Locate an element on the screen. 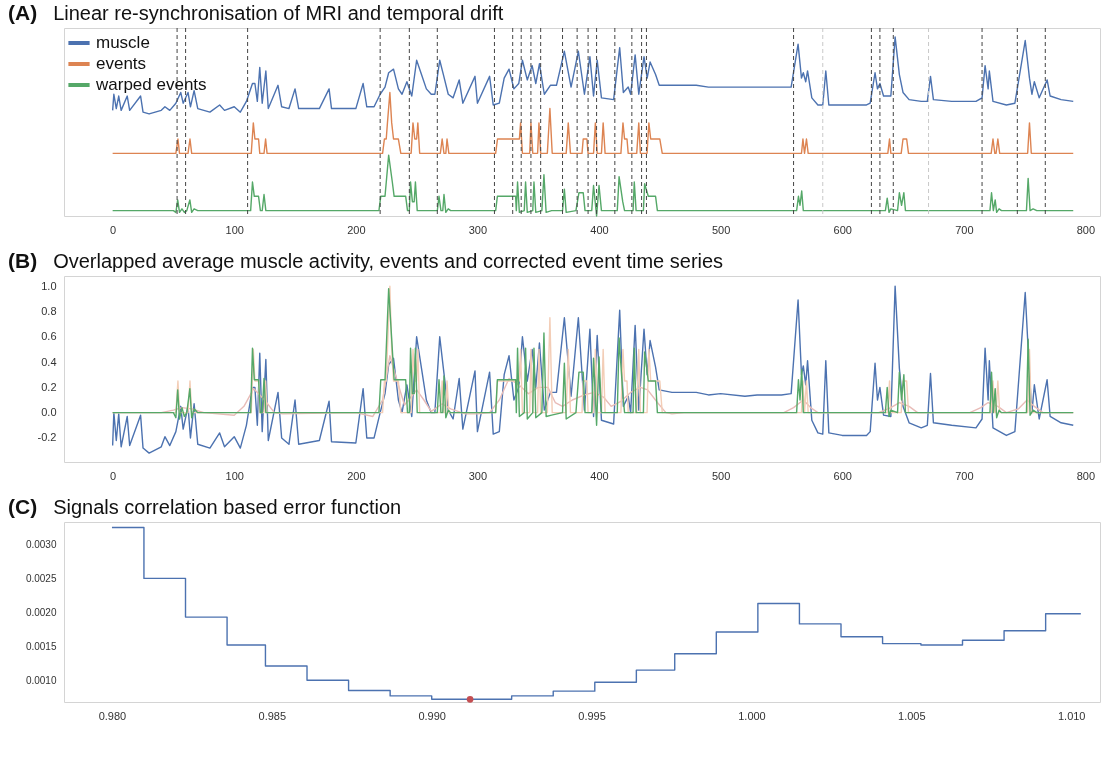 Image resolution: width=1103 pixels, height=773 pixels. y-tick-label: 0.0025 is located at coordinates (41, 578).